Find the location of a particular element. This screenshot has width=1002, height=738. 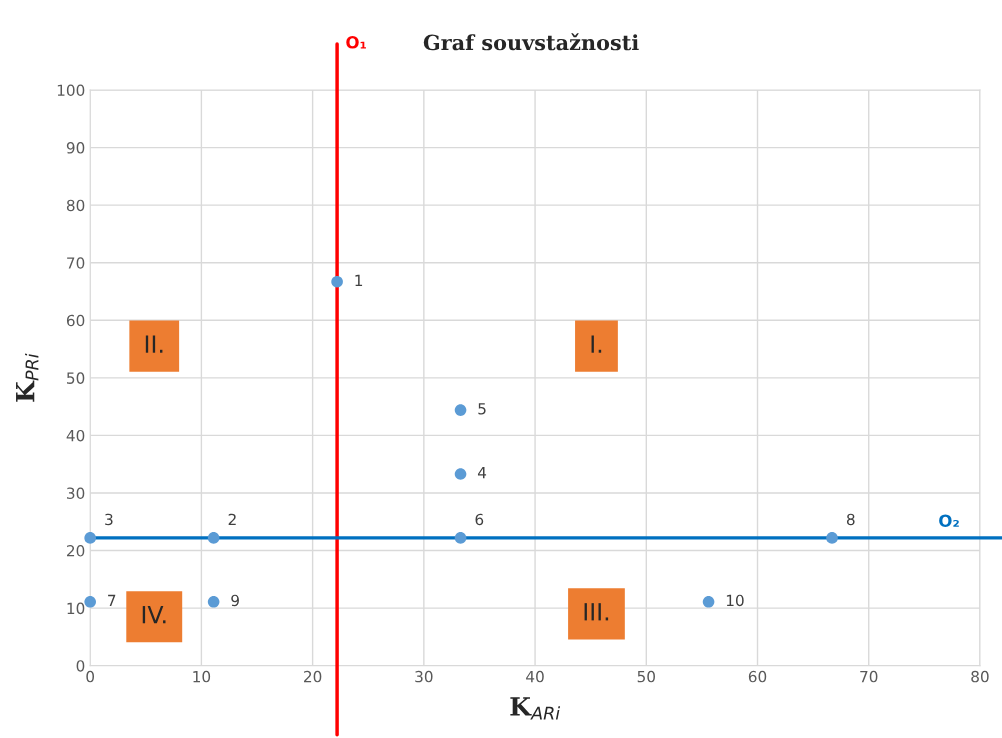

annotation: 8 is located at coordinates (850, 519).